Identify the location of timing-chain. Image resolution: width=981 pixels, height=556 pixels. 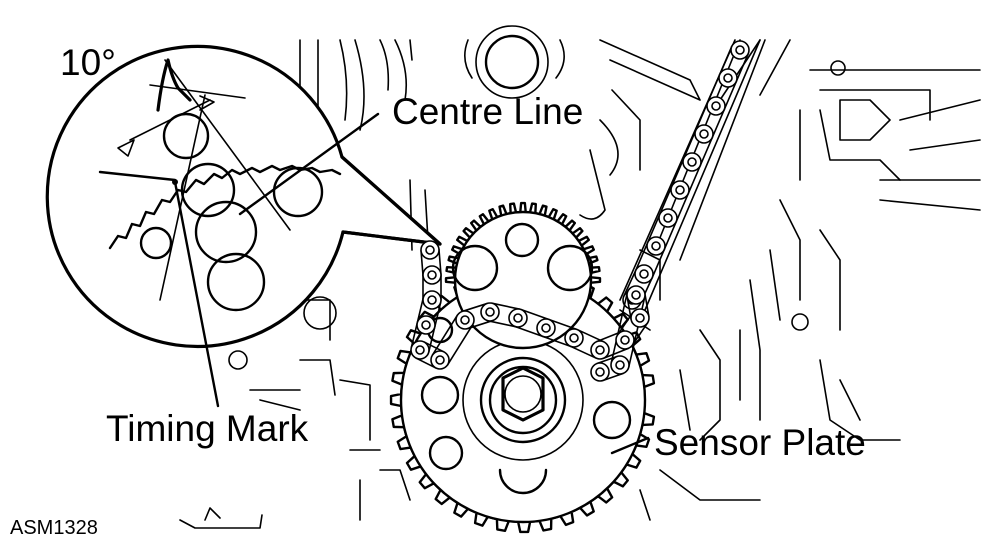
(692, 175).